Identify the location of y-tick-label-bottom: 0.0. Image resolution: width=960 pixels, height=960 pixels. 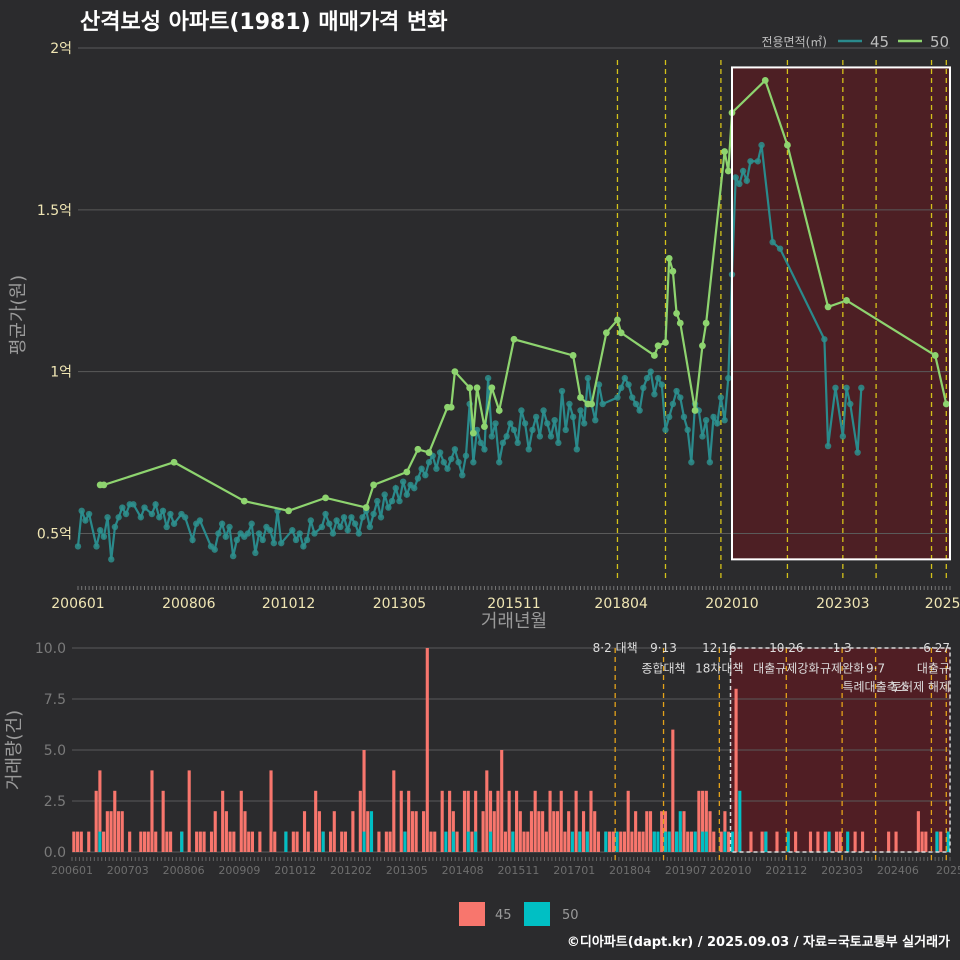
(55, 853).